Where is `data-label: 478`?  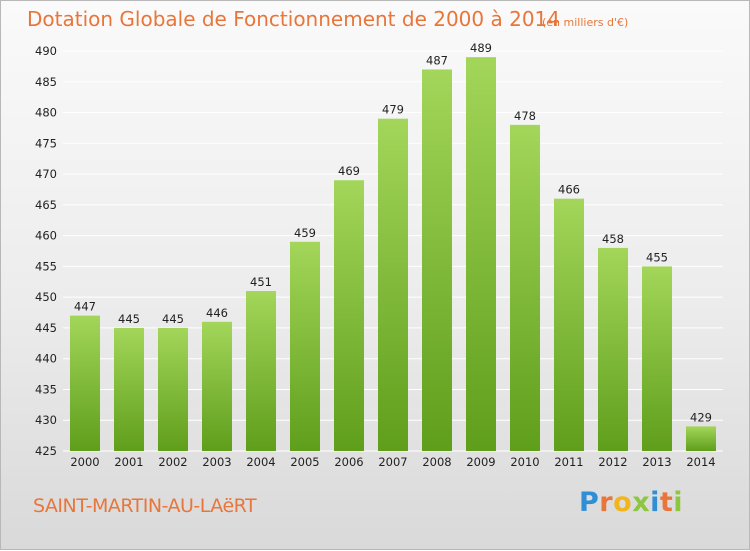
data-label: 478 is located at coordinates (525, 116).